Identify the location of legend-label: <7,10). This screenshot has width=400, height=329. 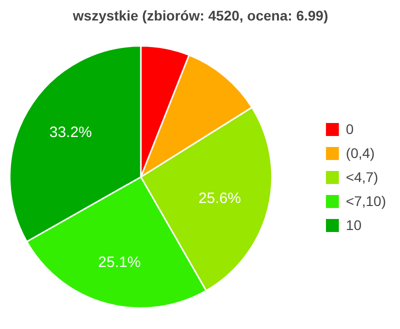
(366, 200).